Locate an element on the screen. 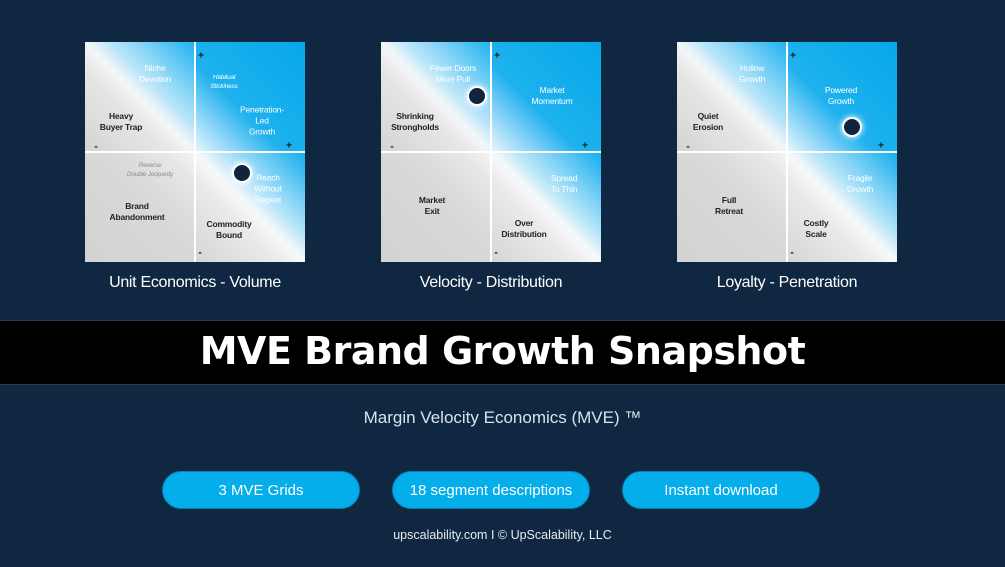 This screenshot has height=567, width=1005. segment-label: Hollow Growth is located at coordinates (752, 73).